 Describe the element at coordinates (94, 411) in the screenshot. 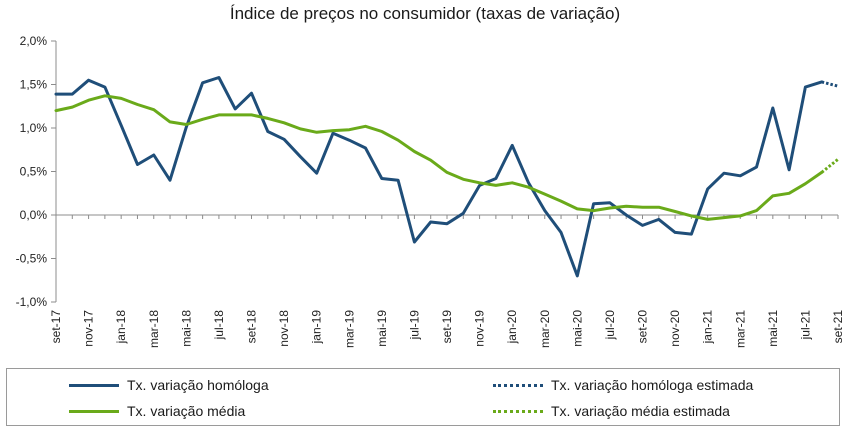

I see `legend-swatch-media` at that location.